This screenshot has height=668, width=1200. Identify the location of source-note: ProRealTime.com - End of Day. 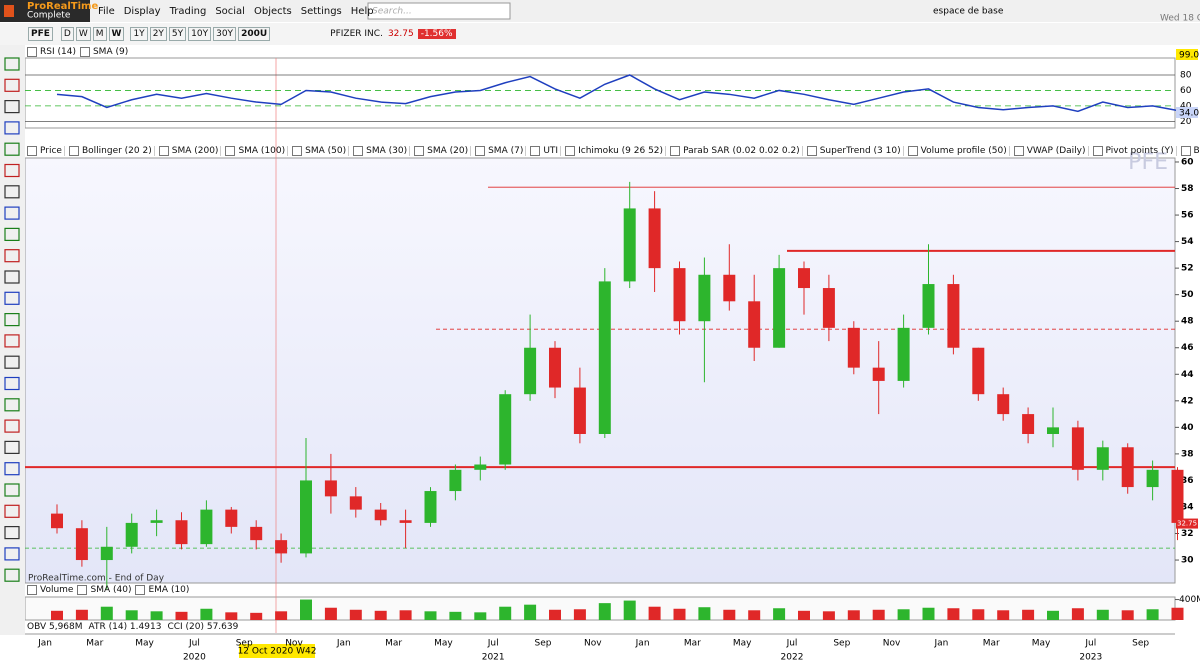
(96, 579).